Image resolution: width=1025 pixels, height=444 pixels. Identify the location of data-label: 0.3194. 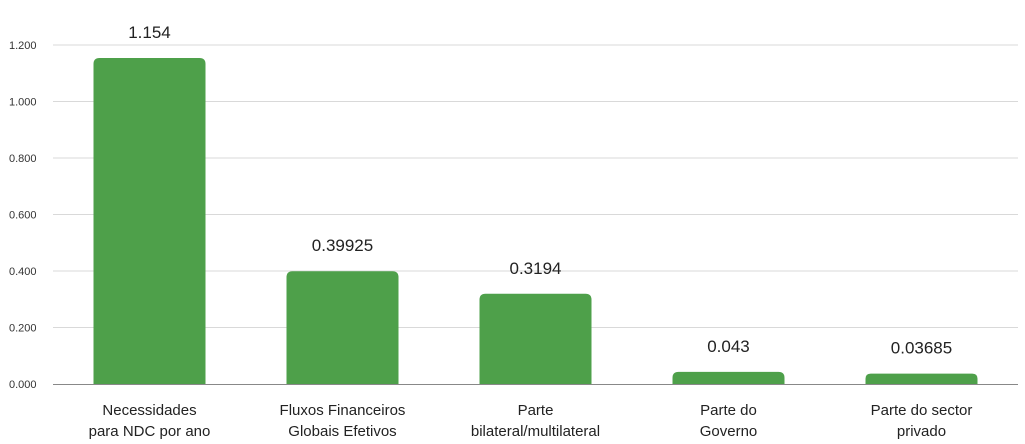
(536, 268).